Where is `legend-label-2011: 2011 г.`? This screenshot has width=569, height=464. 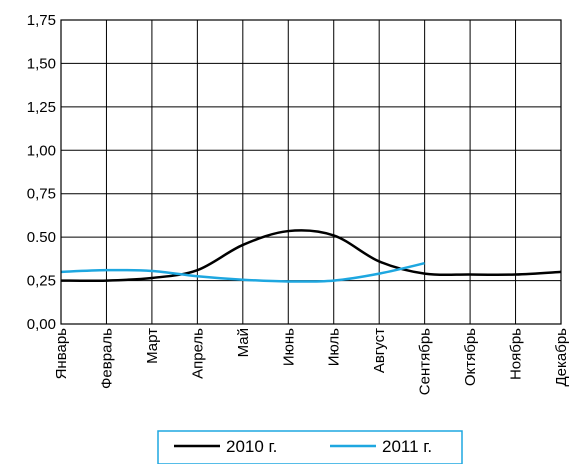 legend-label-2011: 2011 г. is located at coordinates (407, 446).